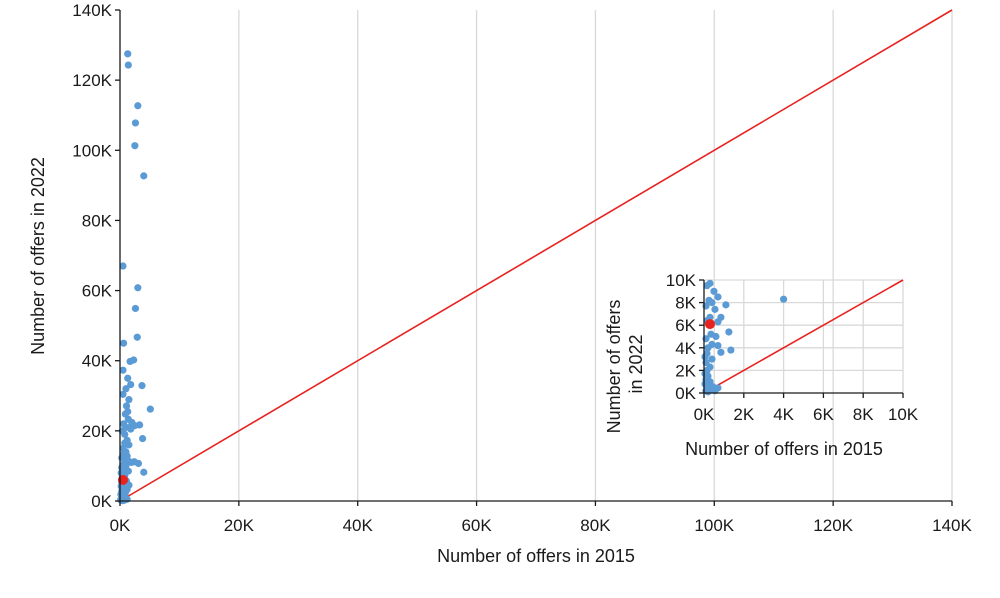  Describe the element at coordinates (358, 525) in the screenshot. I see `main-x-tick-label: 40K` at that location.